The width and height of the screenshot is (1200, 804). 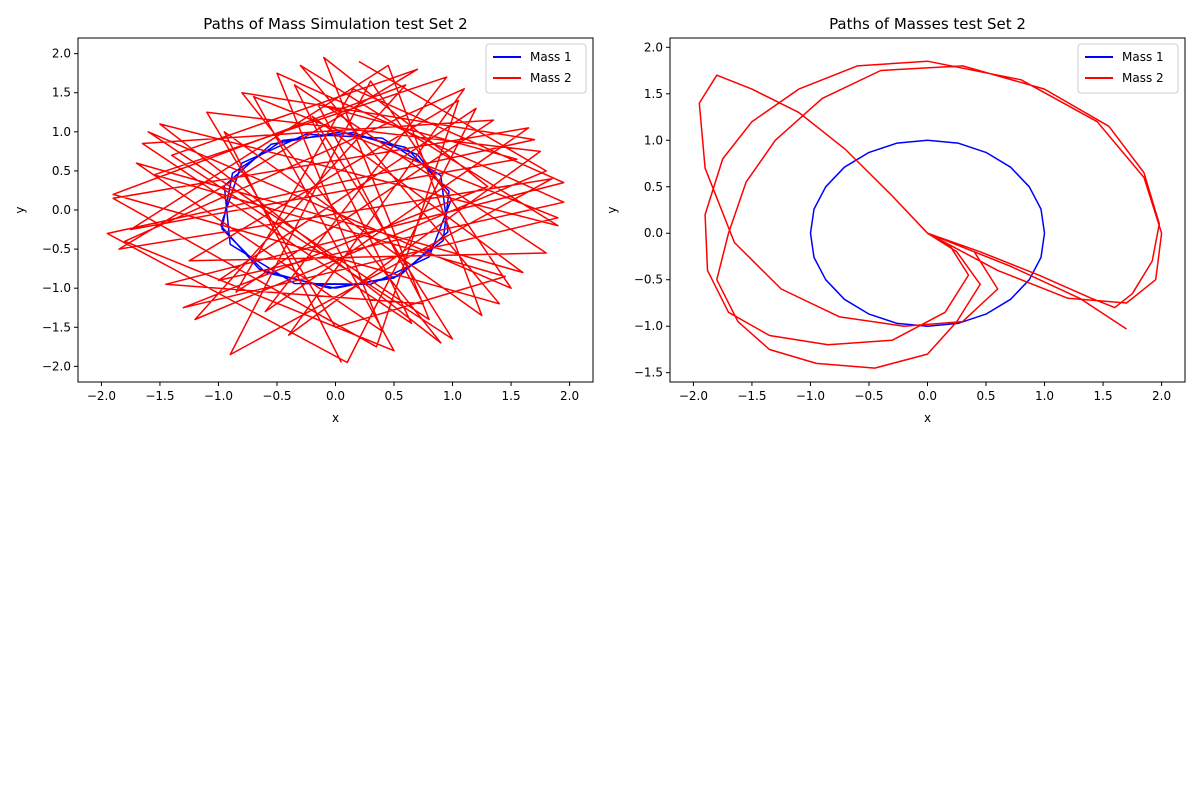 What do you see at coordinates (335, 24) in the screenshot?
I see `chart-title: Paths of Mass Simulation test Set 2` at bounding box center [335, 24].